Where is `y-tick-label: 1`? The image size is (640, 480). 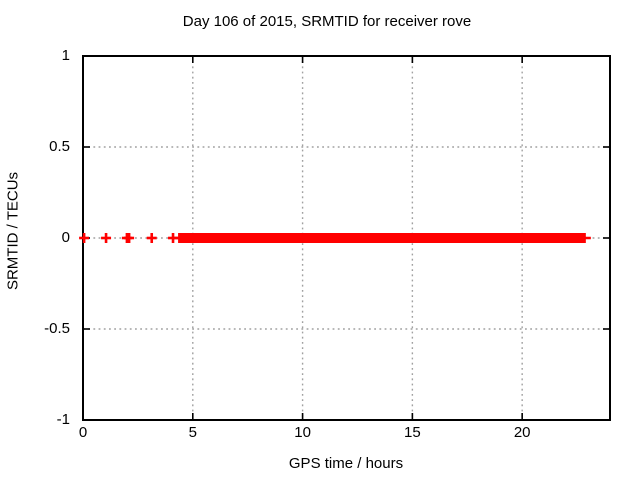 y-tick-label: 1 is located at coordinates (65, 55).